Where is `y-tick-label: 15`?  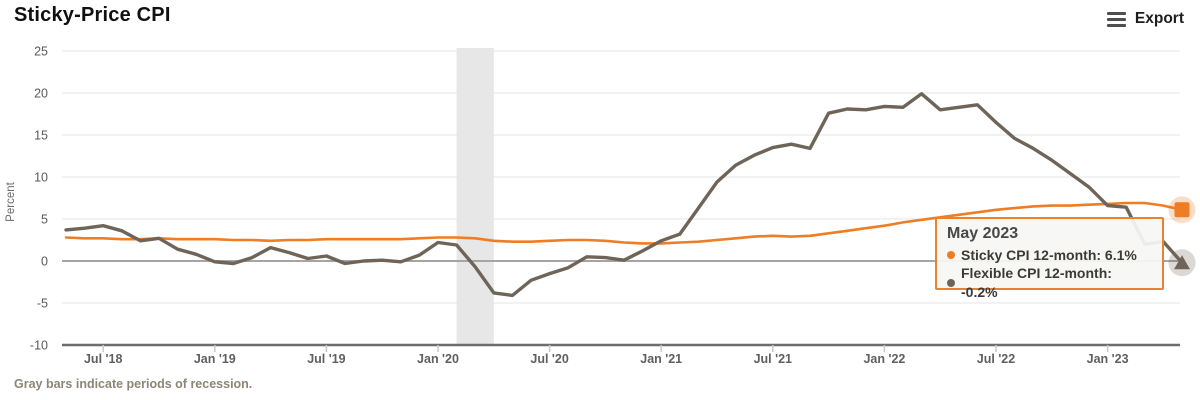
y-tick-label: 15 is located at coordinates (41, 136).